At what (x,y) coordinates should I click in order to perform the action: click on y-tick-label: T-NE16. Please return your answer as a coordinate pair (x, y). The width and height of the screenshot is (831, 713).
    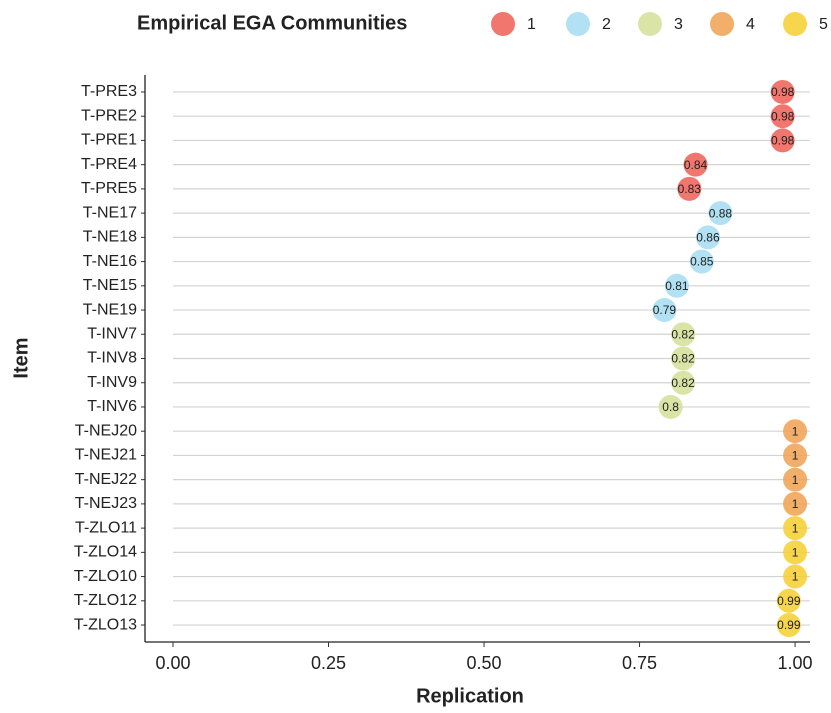
    Looking at the image, I should click on (110, 261).